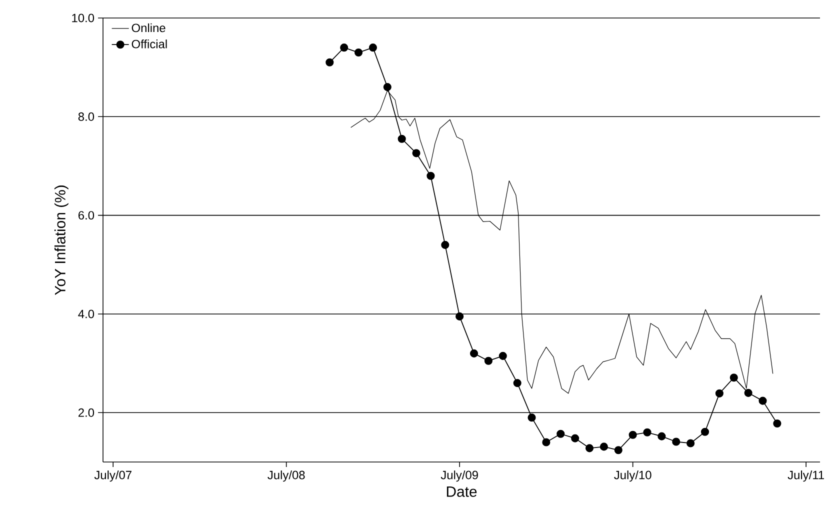 The width and height of the screenshot is (837, 523). Describe the element at coordinates (86, 116) in the screenshot. I see `y-tick-label: 8.0` at that location.